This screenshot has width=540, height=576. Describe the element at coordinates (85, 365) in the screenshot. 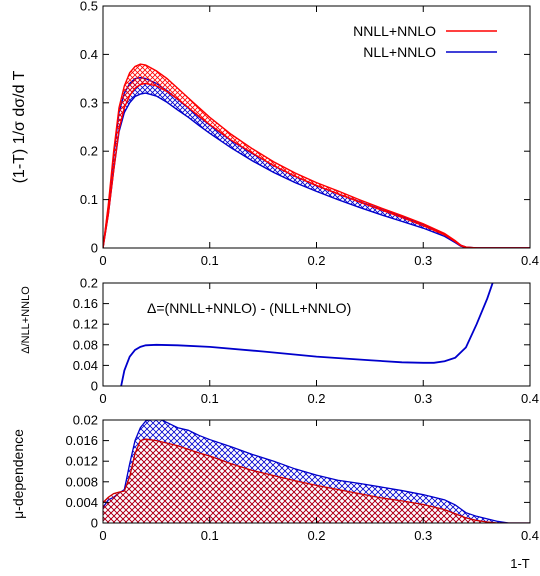

I see `y-tick-label: 0.04` at that location.